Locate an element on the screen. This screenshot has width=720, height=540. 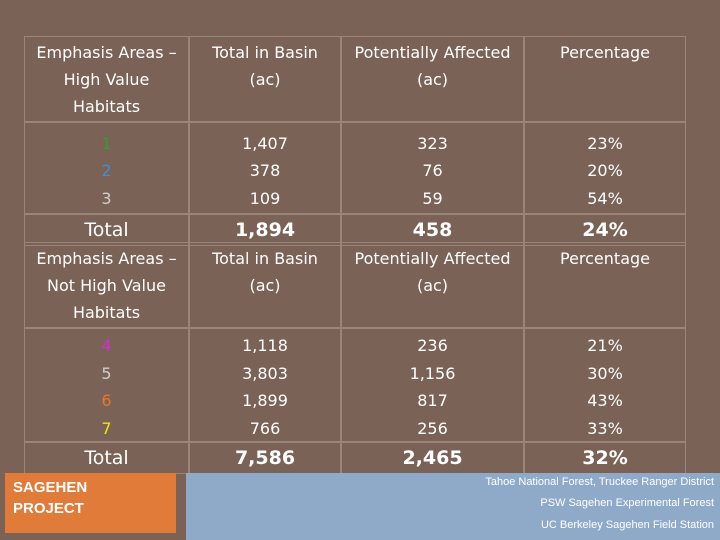
total-value: 378 is located at coordinates (265, 171).